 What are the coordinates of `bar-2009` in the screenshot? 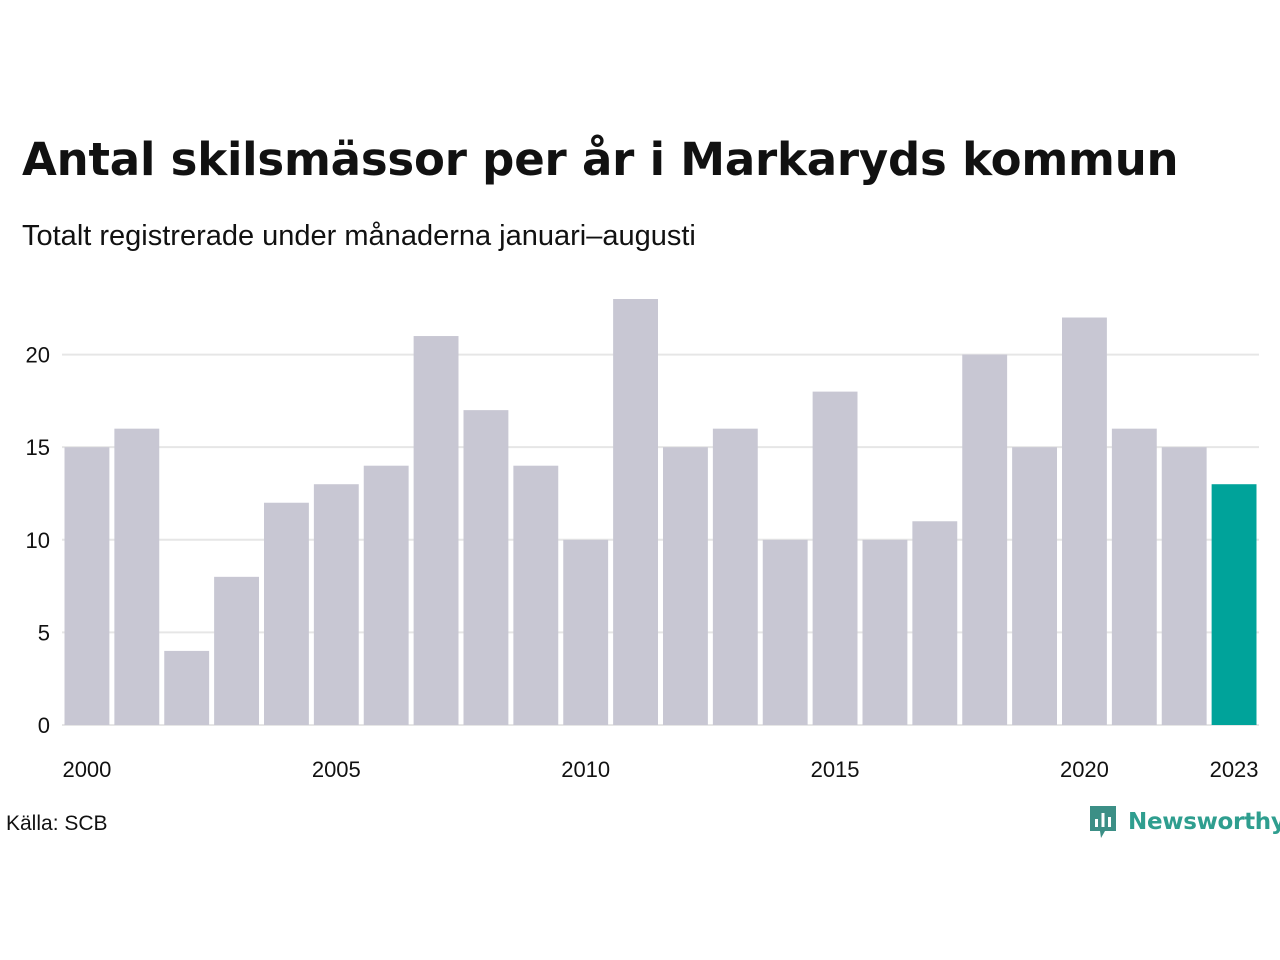 It's located at (536, 595).